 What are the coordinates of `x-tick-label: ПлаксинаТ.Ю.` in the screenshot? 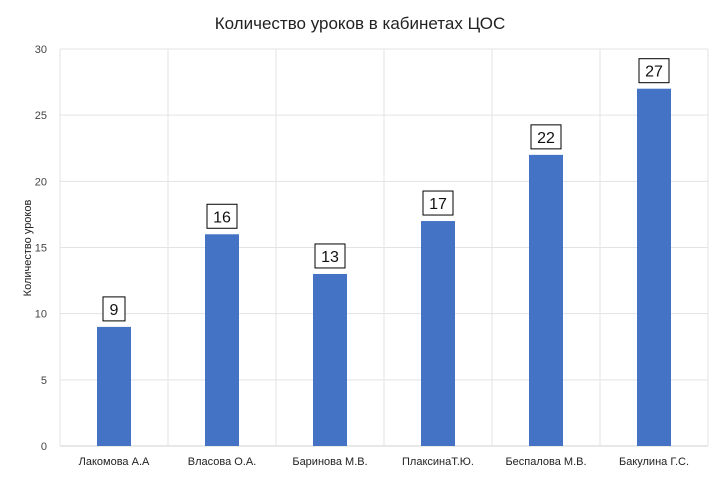 It's located at (438, 462).